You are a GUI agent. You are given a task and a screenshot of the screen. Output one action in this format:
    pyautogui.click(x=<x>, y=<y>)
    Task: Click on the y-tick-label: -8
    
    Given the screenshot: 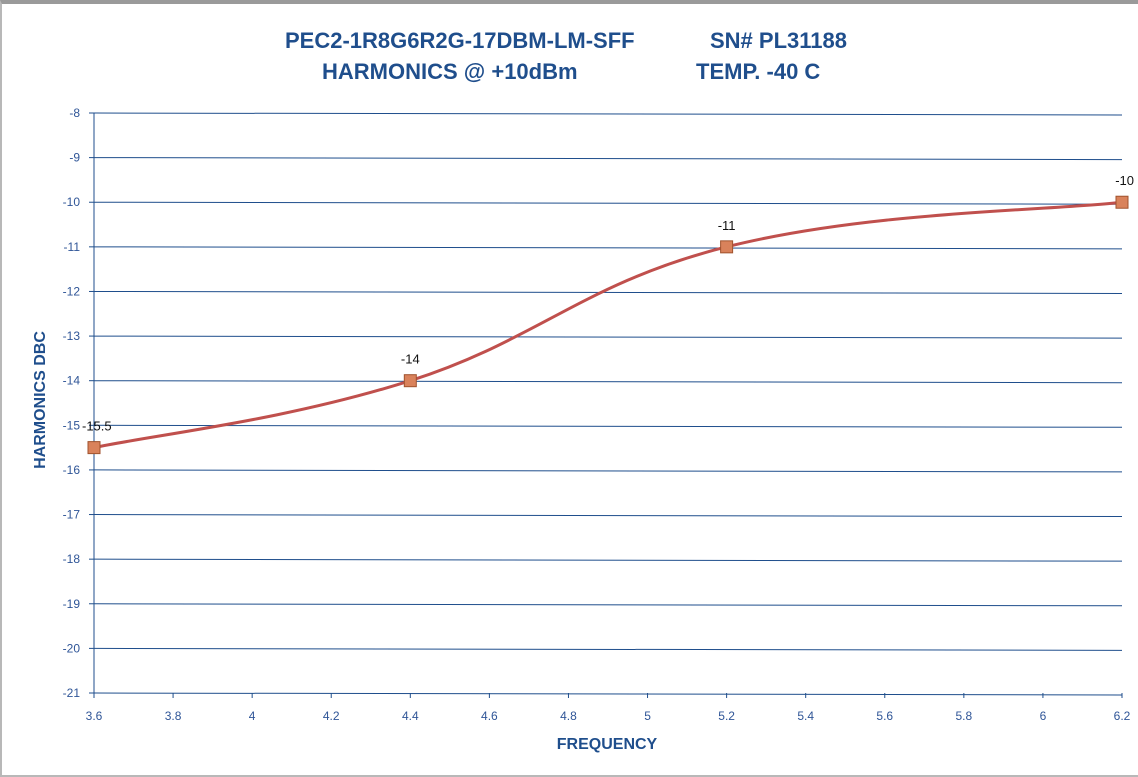 What is the action you would take?
    pyautogui.click(x=74, y=113)
    